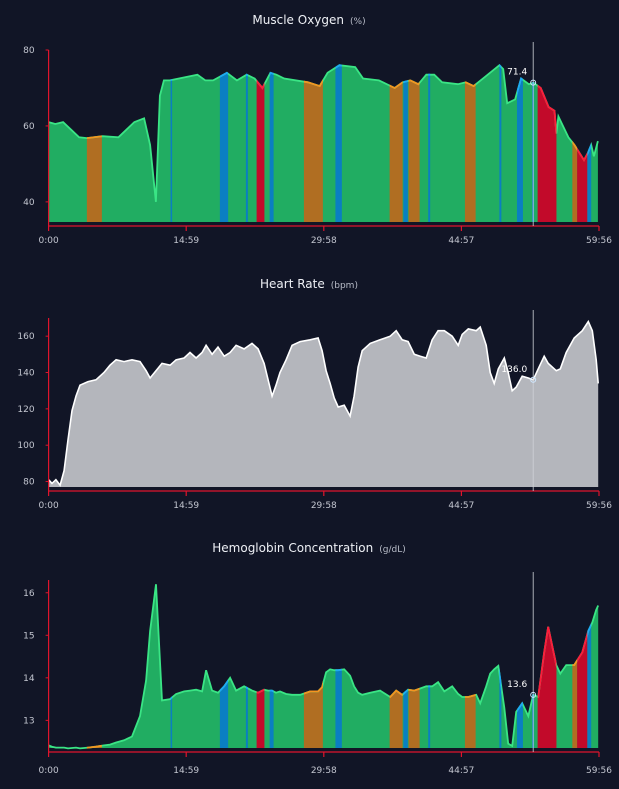 The image size is (619, 789). What do you see at coordinates (292, 284) in the screenshot?
I see `chart-title-text: Heart Rate` at bounding box center [292, 284].